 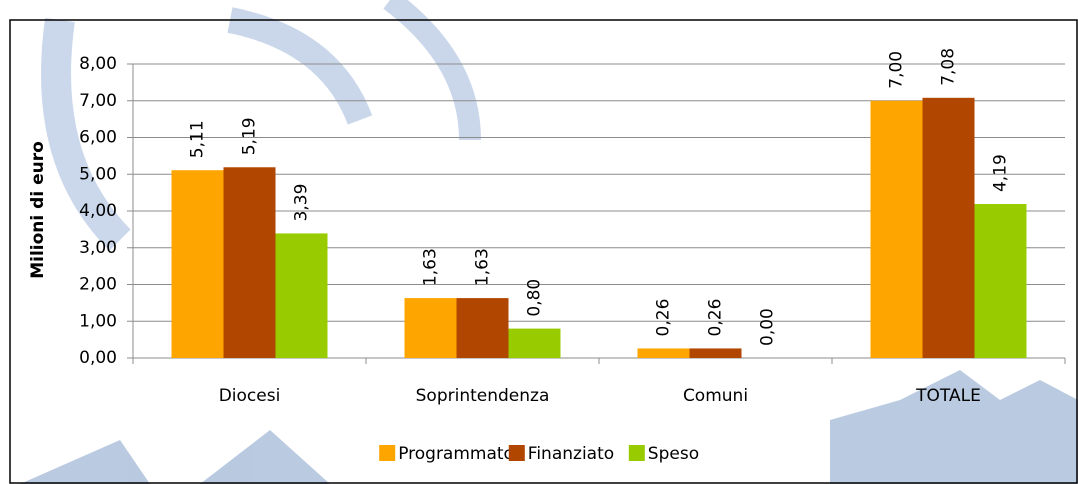 I want to click on y-tick-label: 4,00, so click(x=98, y=211).